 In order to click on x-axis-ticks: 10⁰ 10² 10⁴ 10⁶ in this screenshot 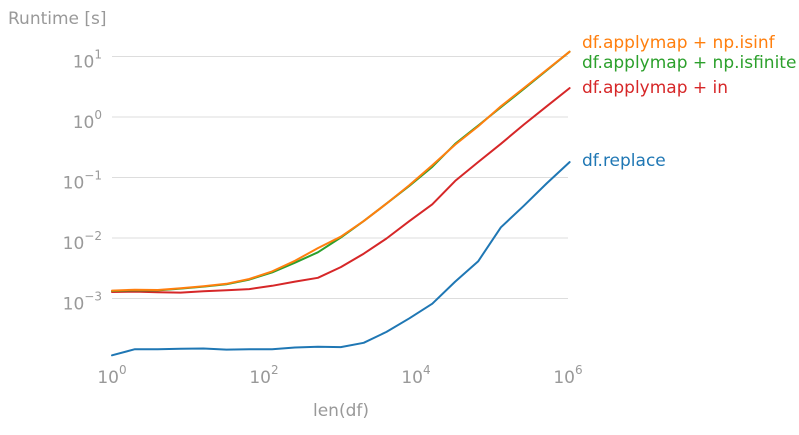, I will do `click(339, 375)`.